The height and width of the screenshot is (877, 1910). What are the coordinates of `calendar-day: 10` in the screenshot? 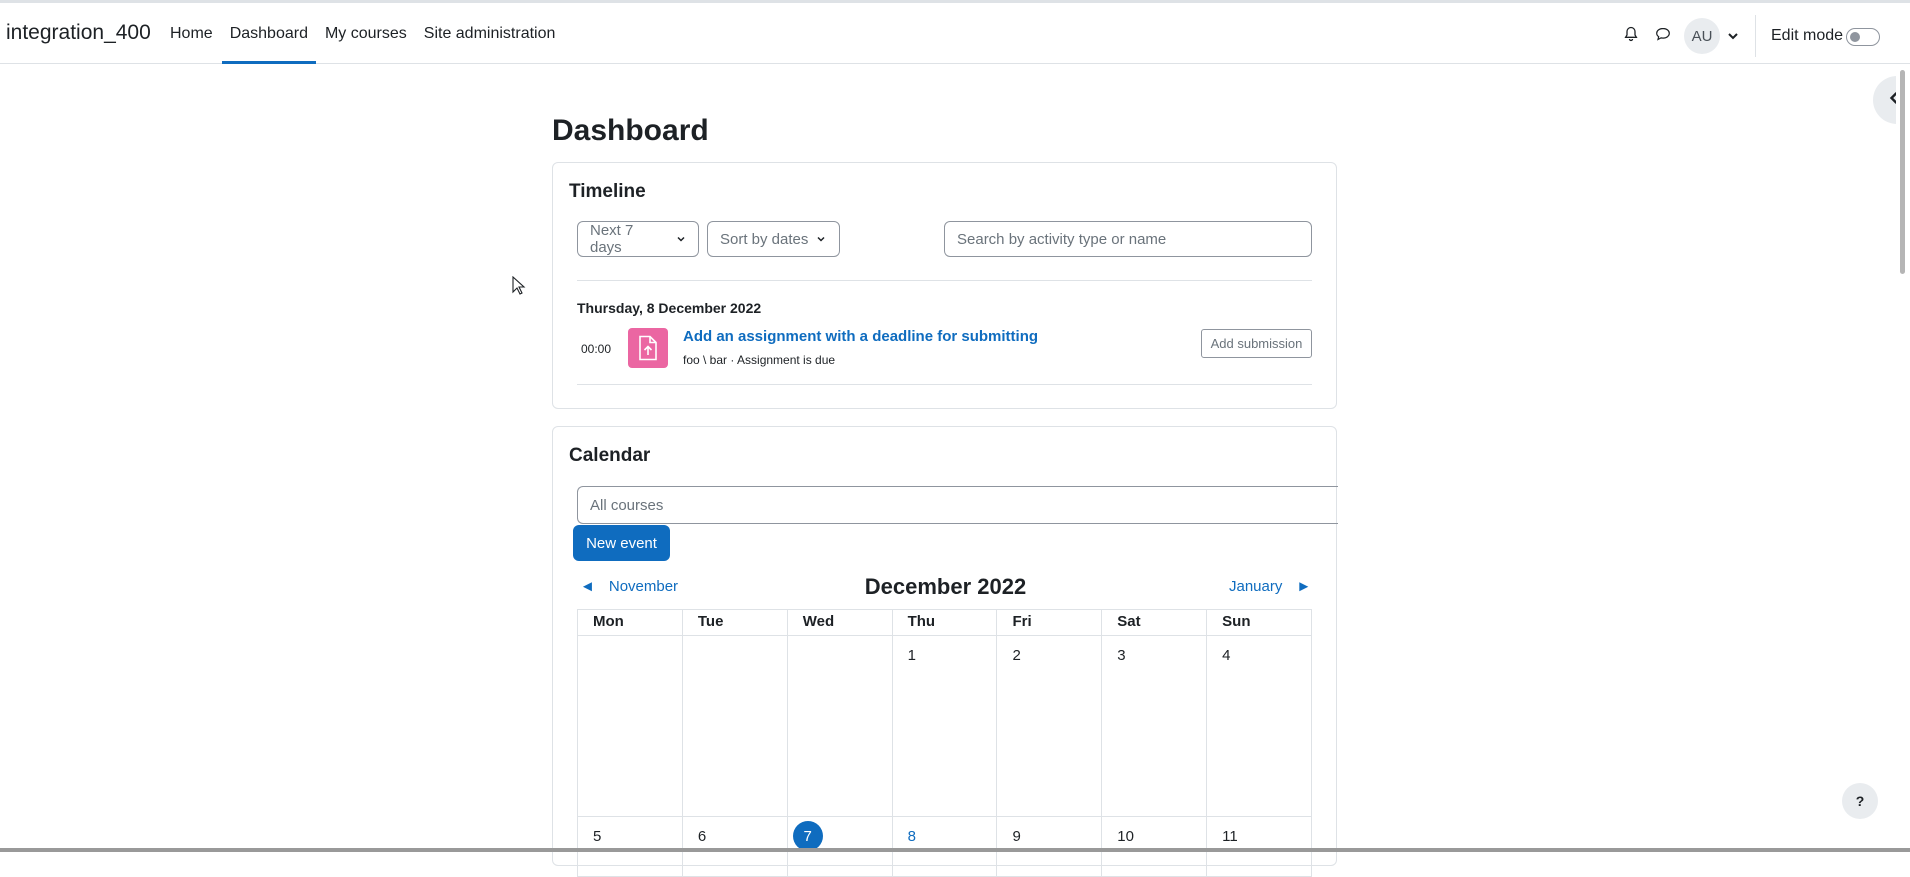 It's located at (1155, 847).